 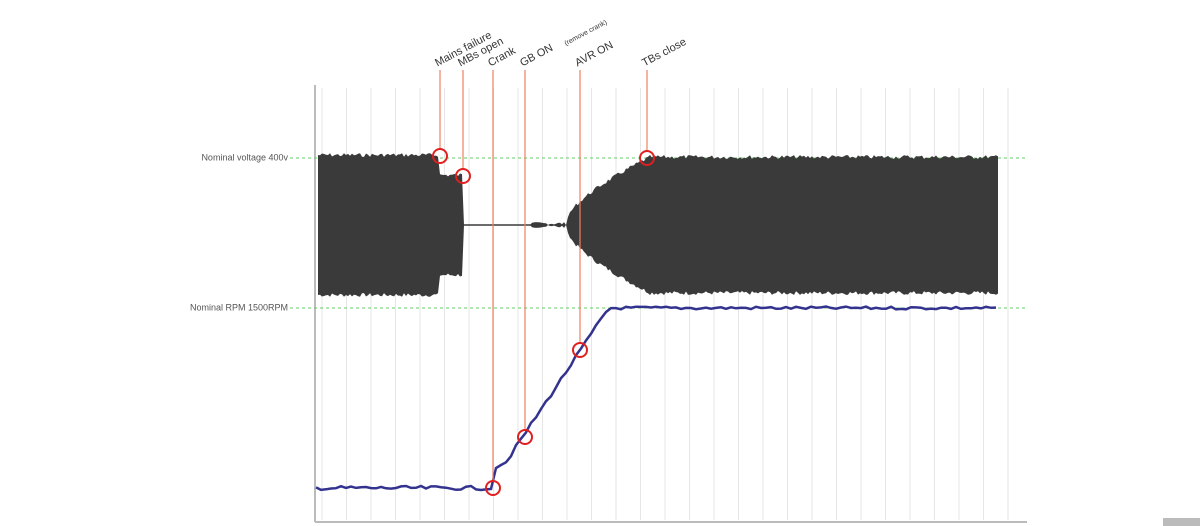 What do you see at coordinates (536, 55) in the screenshot?
I see `event-label: GB ON` at bounding box center [536, 55].